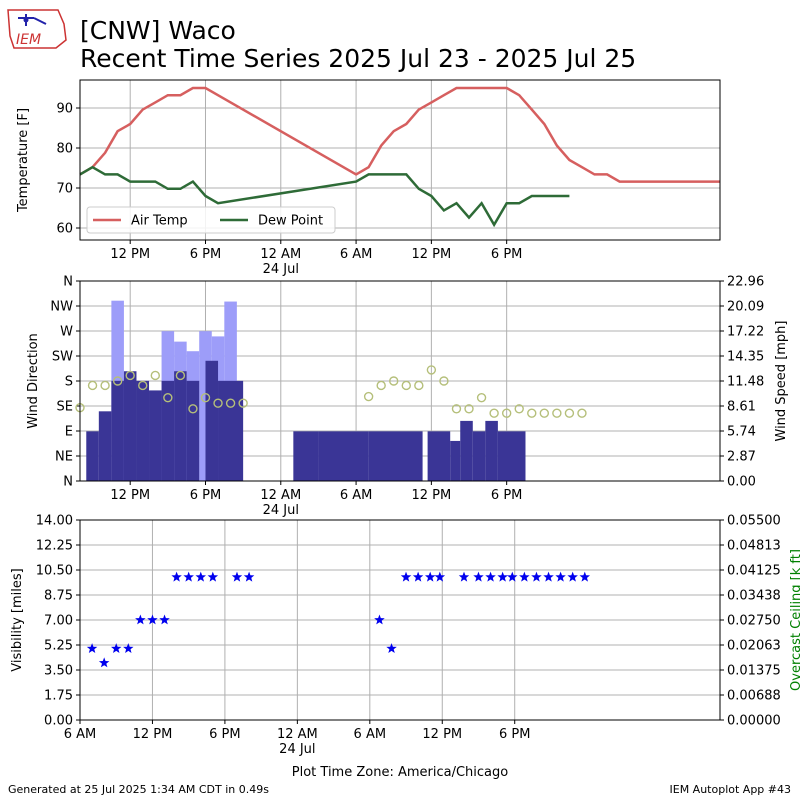 The width and height of the screenshot is (800, 800). Describe the element at coordinates (745, 382) in the screenshot. I see `wind-speed-tick-label: 11.48` at that location.